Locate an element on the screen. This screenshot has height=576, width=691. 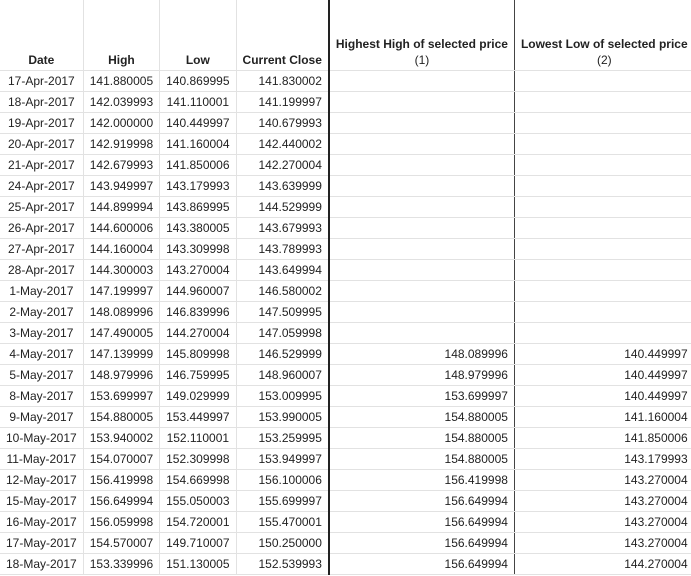
cell-low: 144.270004 is located at coordinates (198, 333).